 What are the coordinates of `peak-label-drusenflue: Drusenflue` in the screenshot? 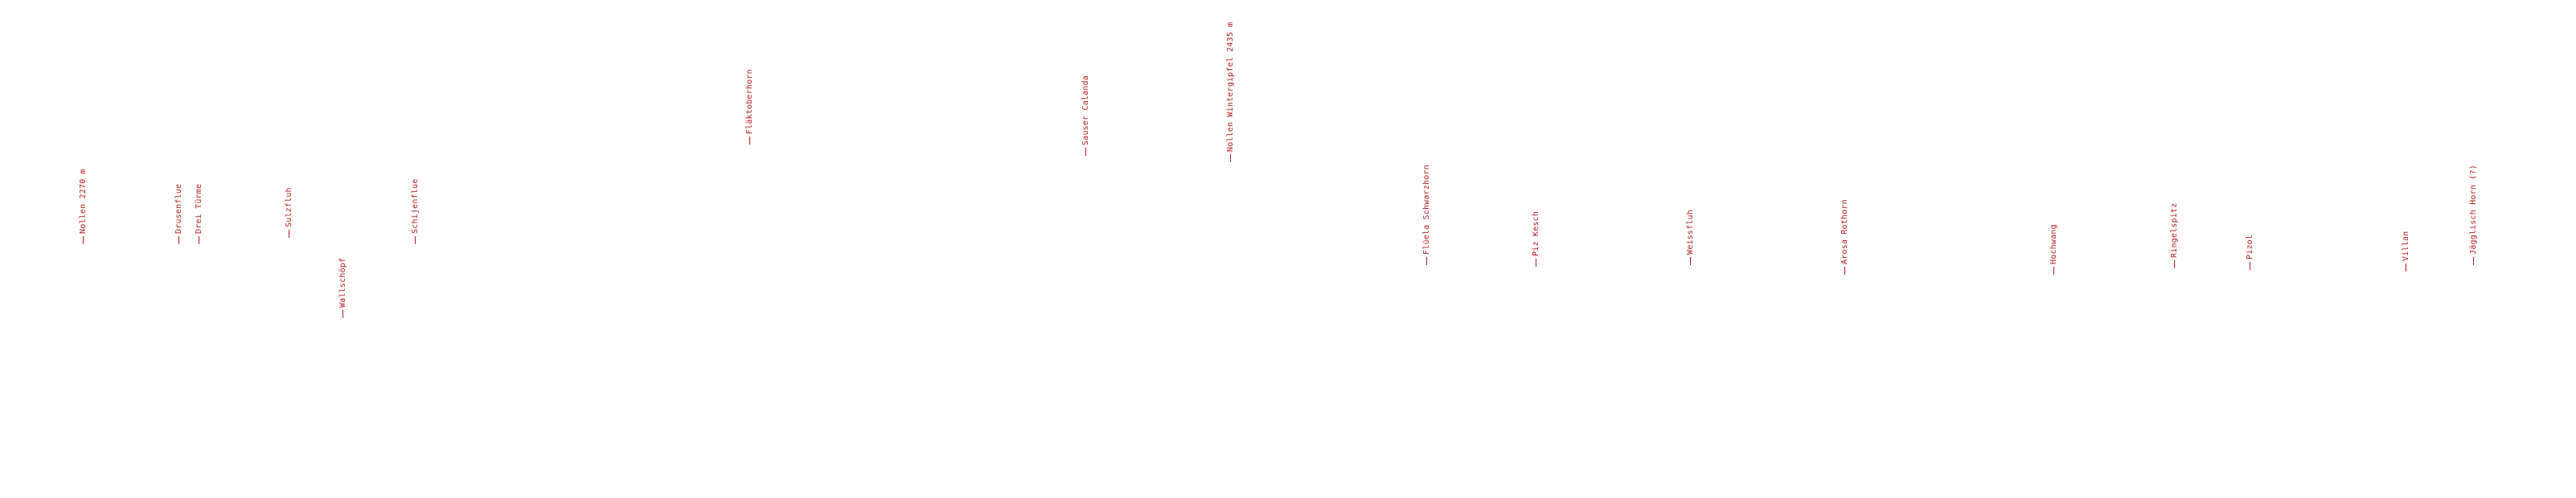 It's located at (178, 213).